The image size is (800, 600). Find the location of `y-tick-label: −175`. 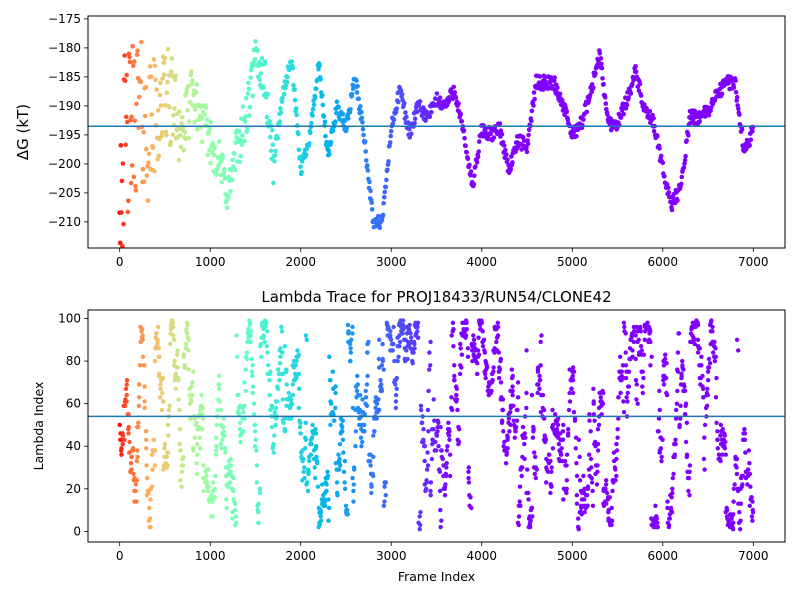

y-tick-label: −175 is located at coordinates (64, 19).